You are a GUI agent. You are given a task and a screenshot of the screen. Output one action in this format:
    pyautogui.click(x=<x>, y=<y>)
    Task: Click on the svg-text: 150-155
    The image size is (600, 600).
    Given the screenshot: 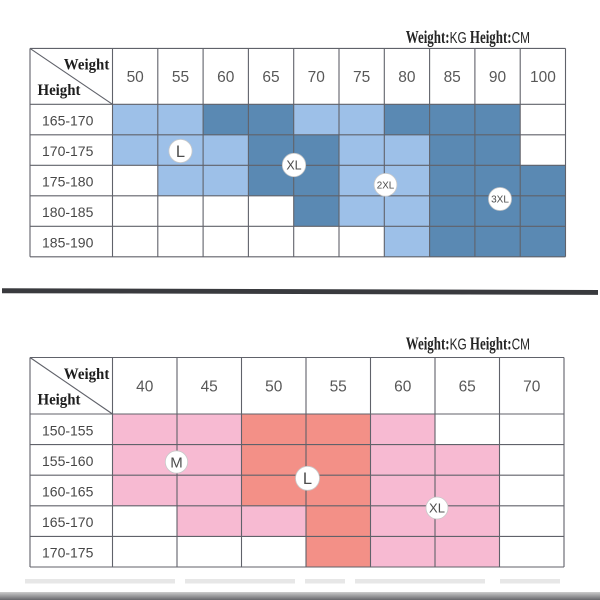 What is the action you would take?
    pyautogui.click(x=68, y=430)
    